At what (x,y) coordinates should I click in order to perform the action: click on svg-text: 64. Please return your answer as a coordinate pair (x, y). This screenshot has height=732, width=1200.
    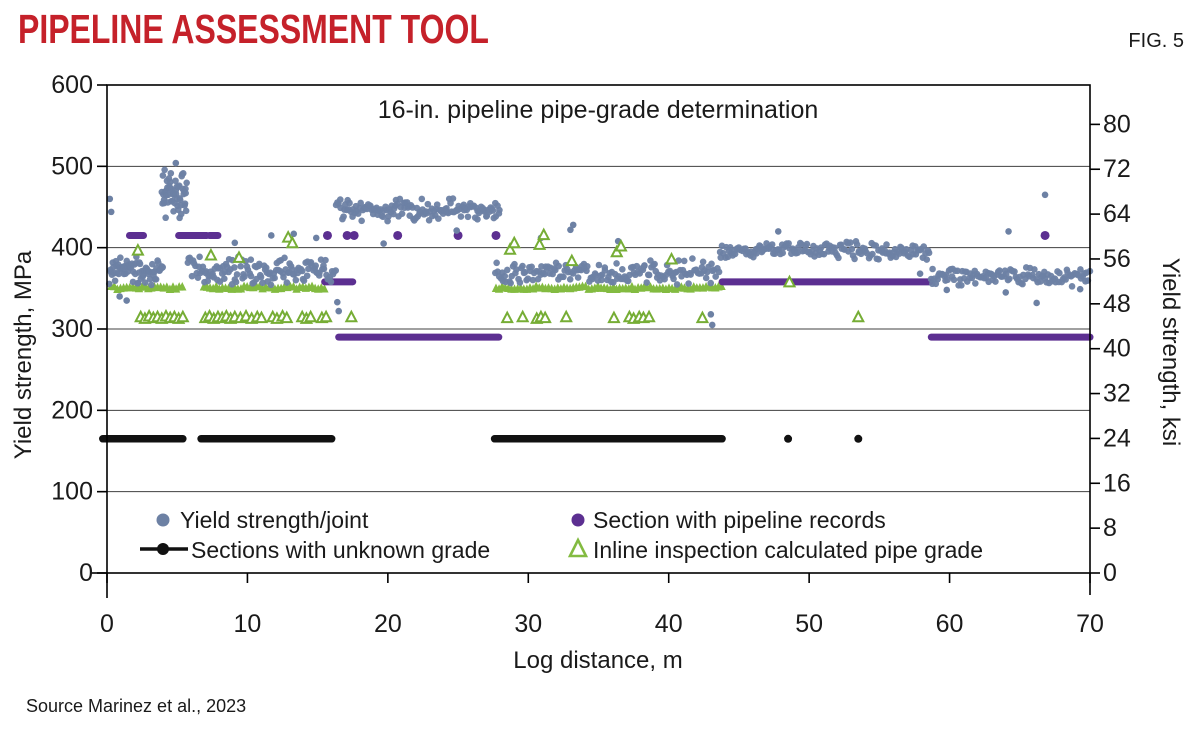
    Looking at the image, I should click on (1117, 214).